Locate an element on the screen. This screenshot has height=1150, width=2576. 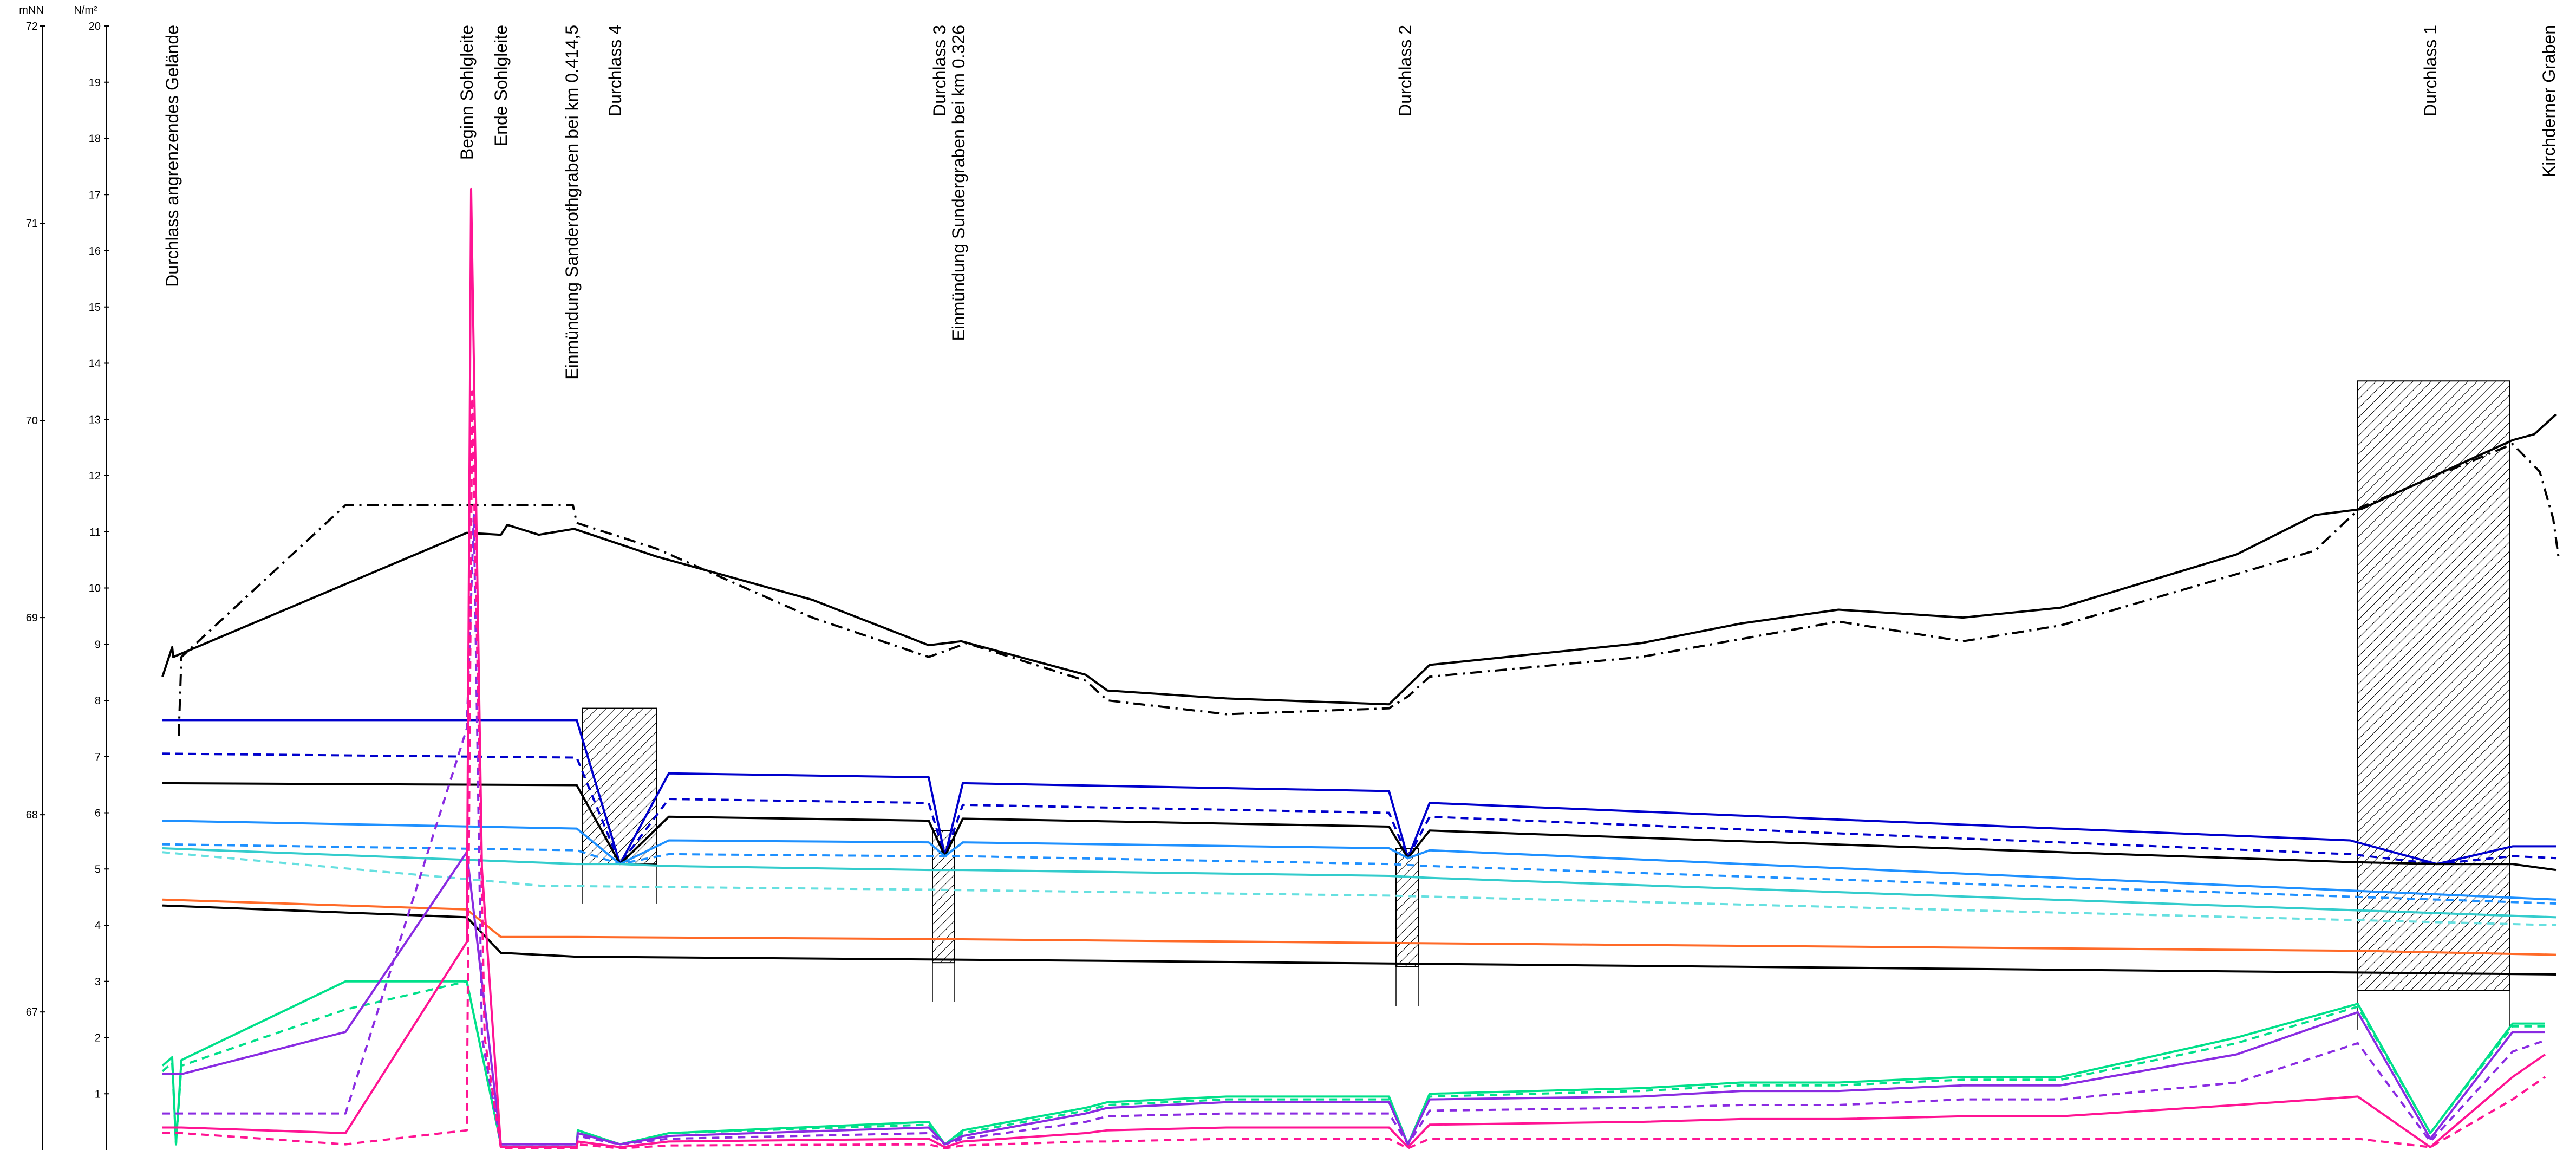
annotation-label: Ende Sohlgleite is located at coordinates (501, 85).